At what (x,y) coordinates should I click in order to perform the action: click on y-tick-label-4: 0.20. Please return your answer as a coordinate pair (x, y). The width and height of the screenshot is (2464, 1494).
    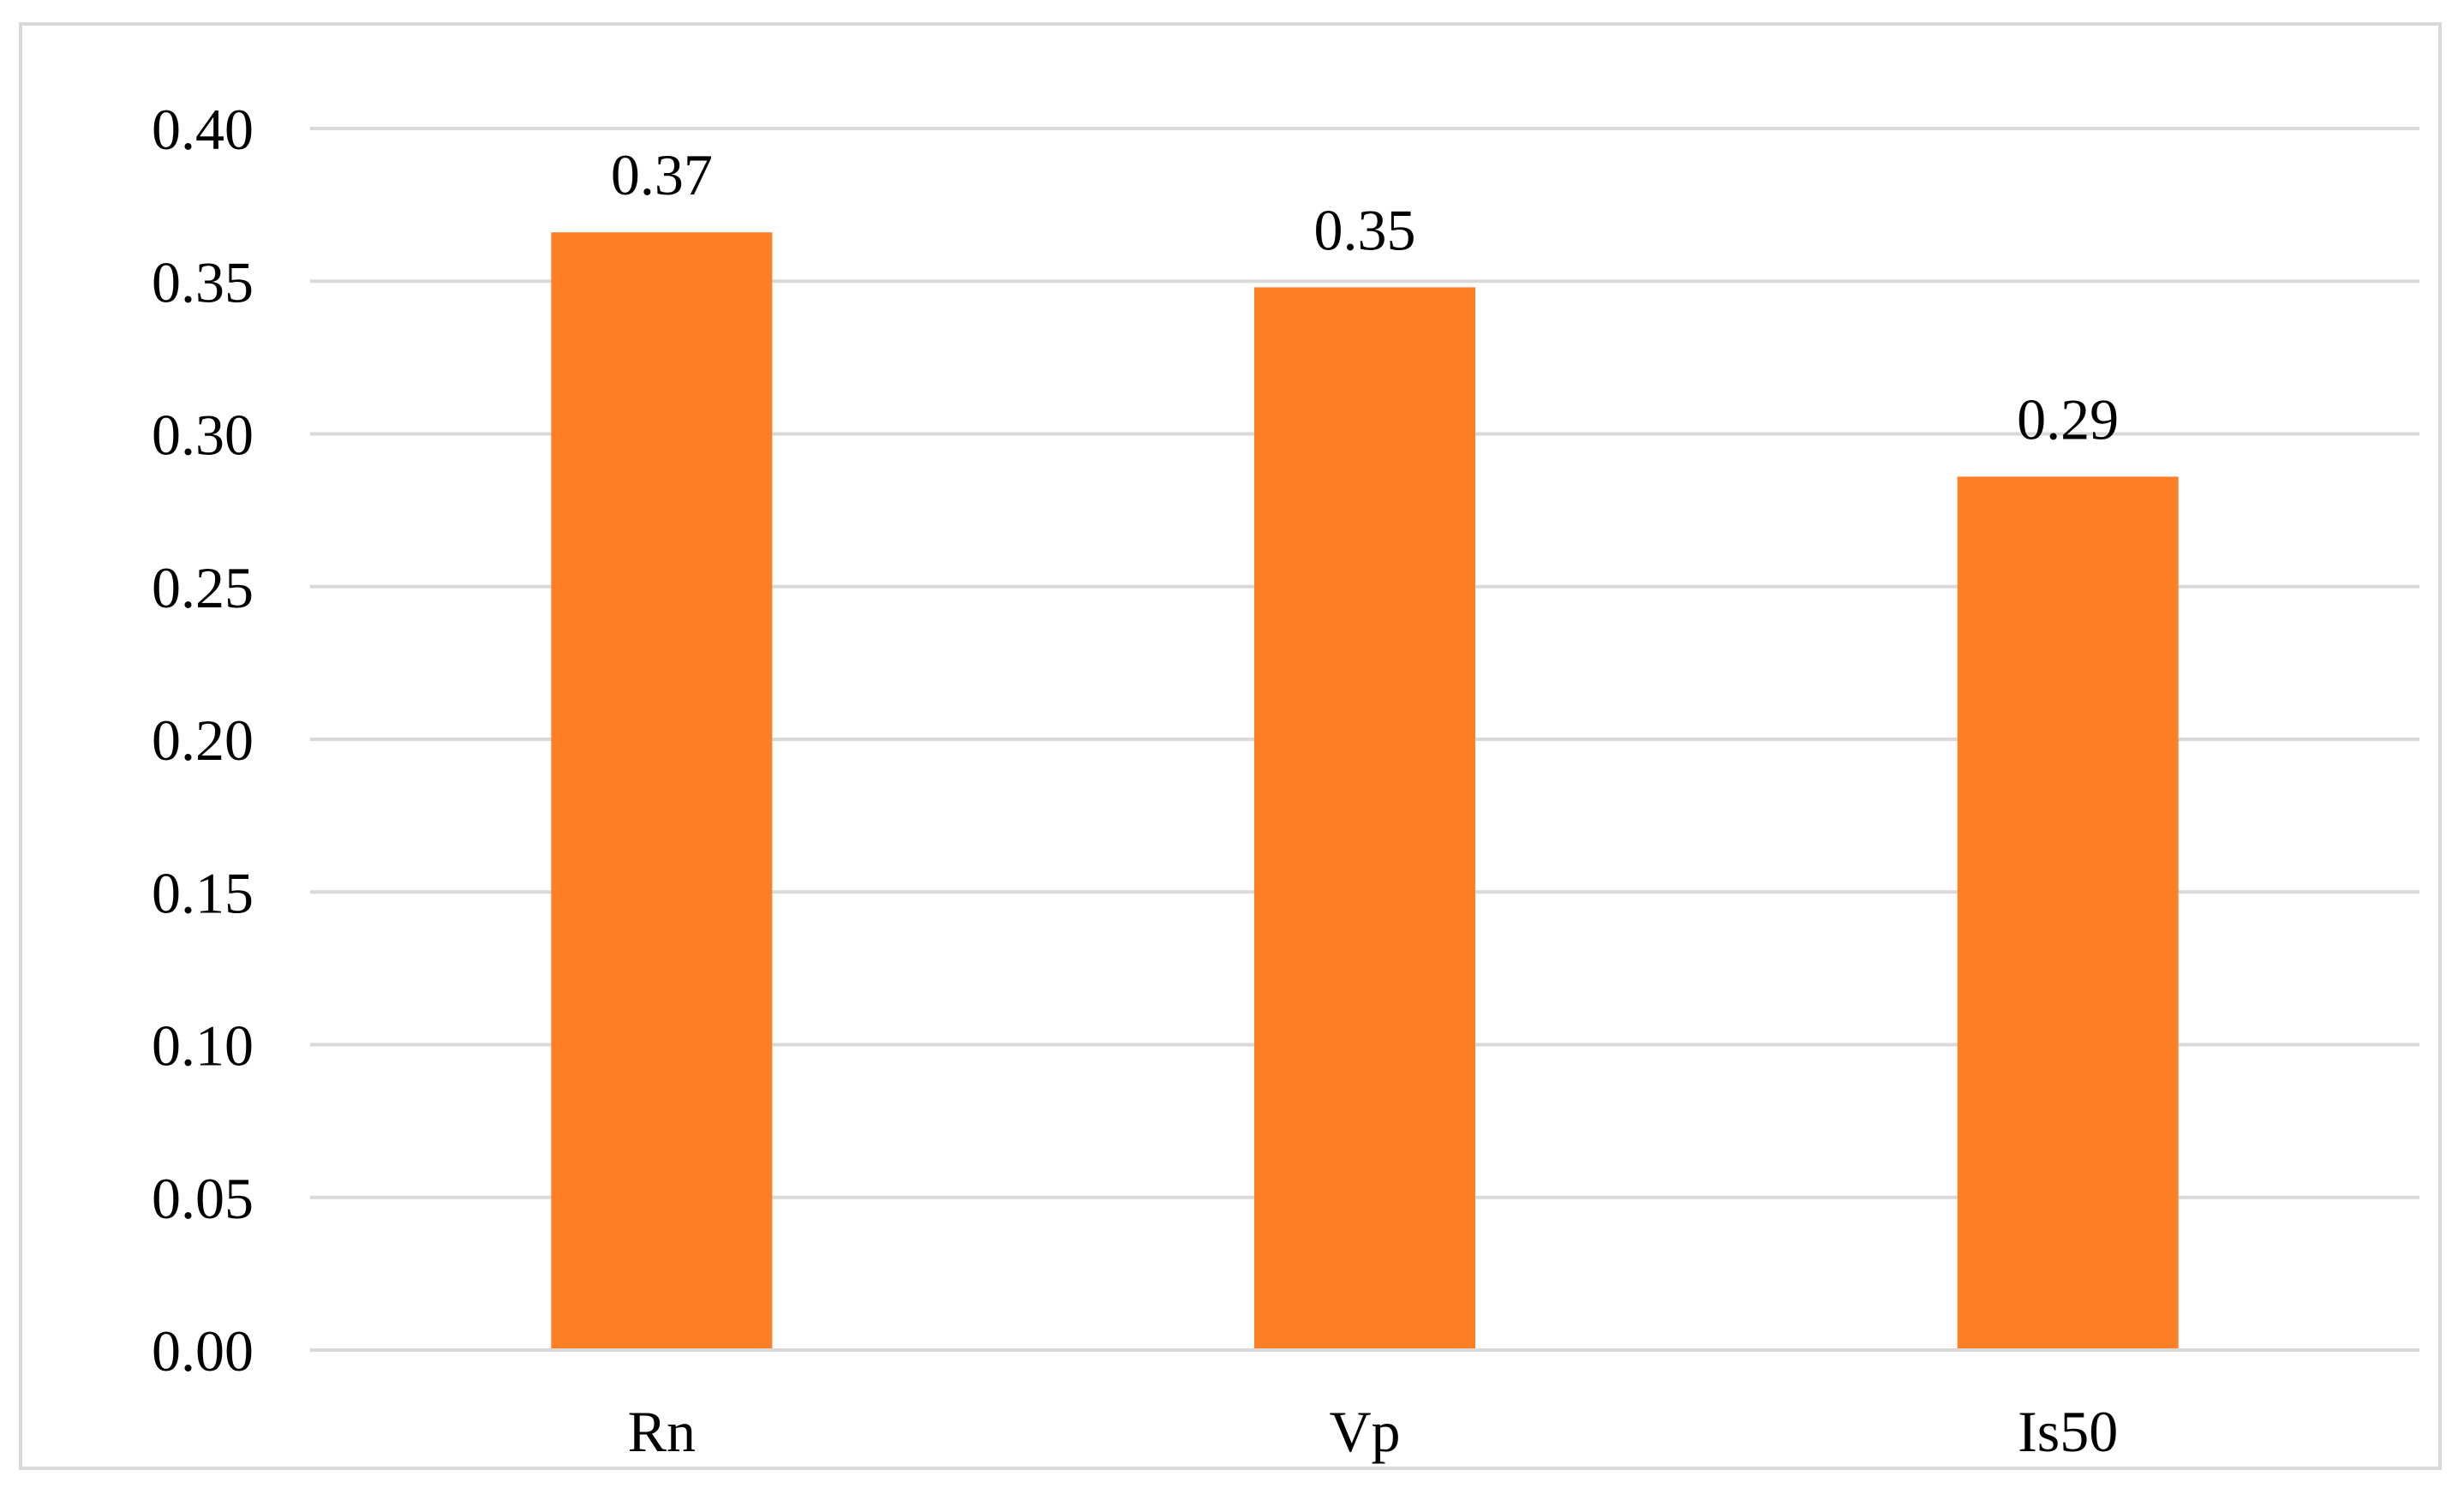
    Looking at the image, I should click on (203, 741).